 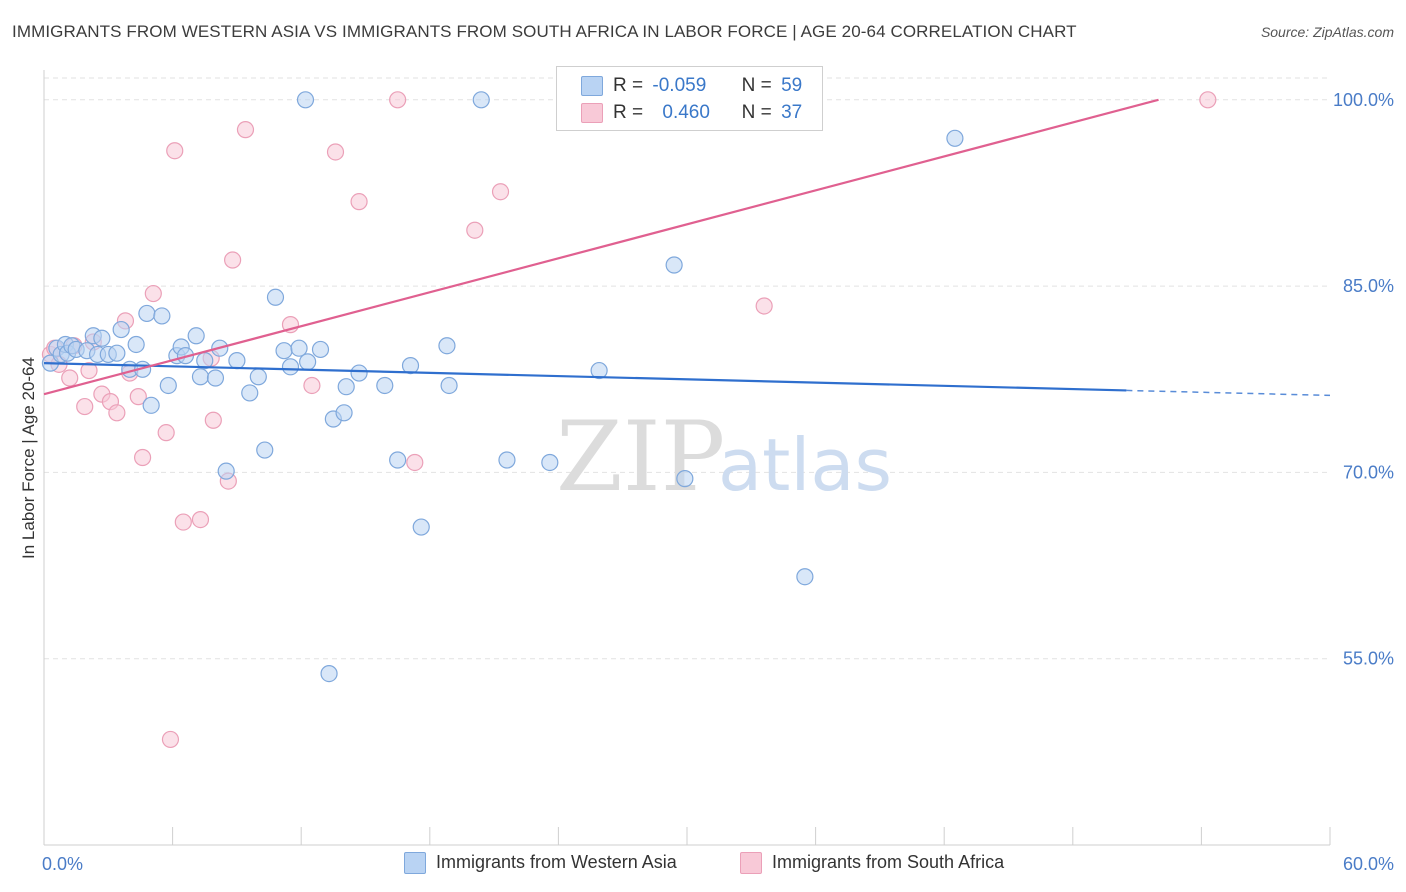 What do you see at coordinates (888, 862) in the screenshot?
I see `legend-label-south-africa: Immigrants from South Africa` at bounding box center [888, 862].